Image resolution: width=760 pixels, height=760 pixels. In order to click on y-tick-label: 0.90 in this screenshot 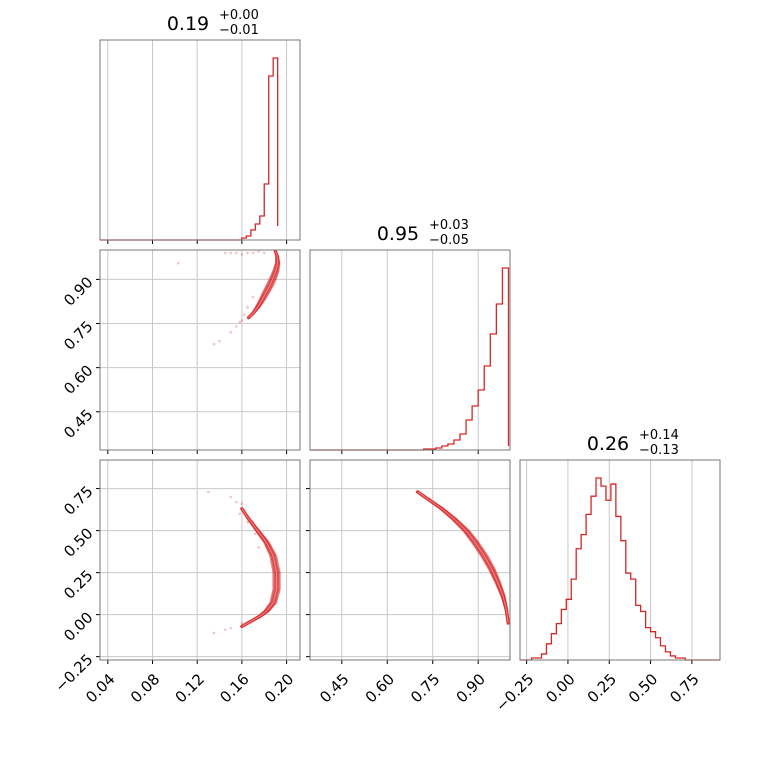, I will do `click(78, 291)`.